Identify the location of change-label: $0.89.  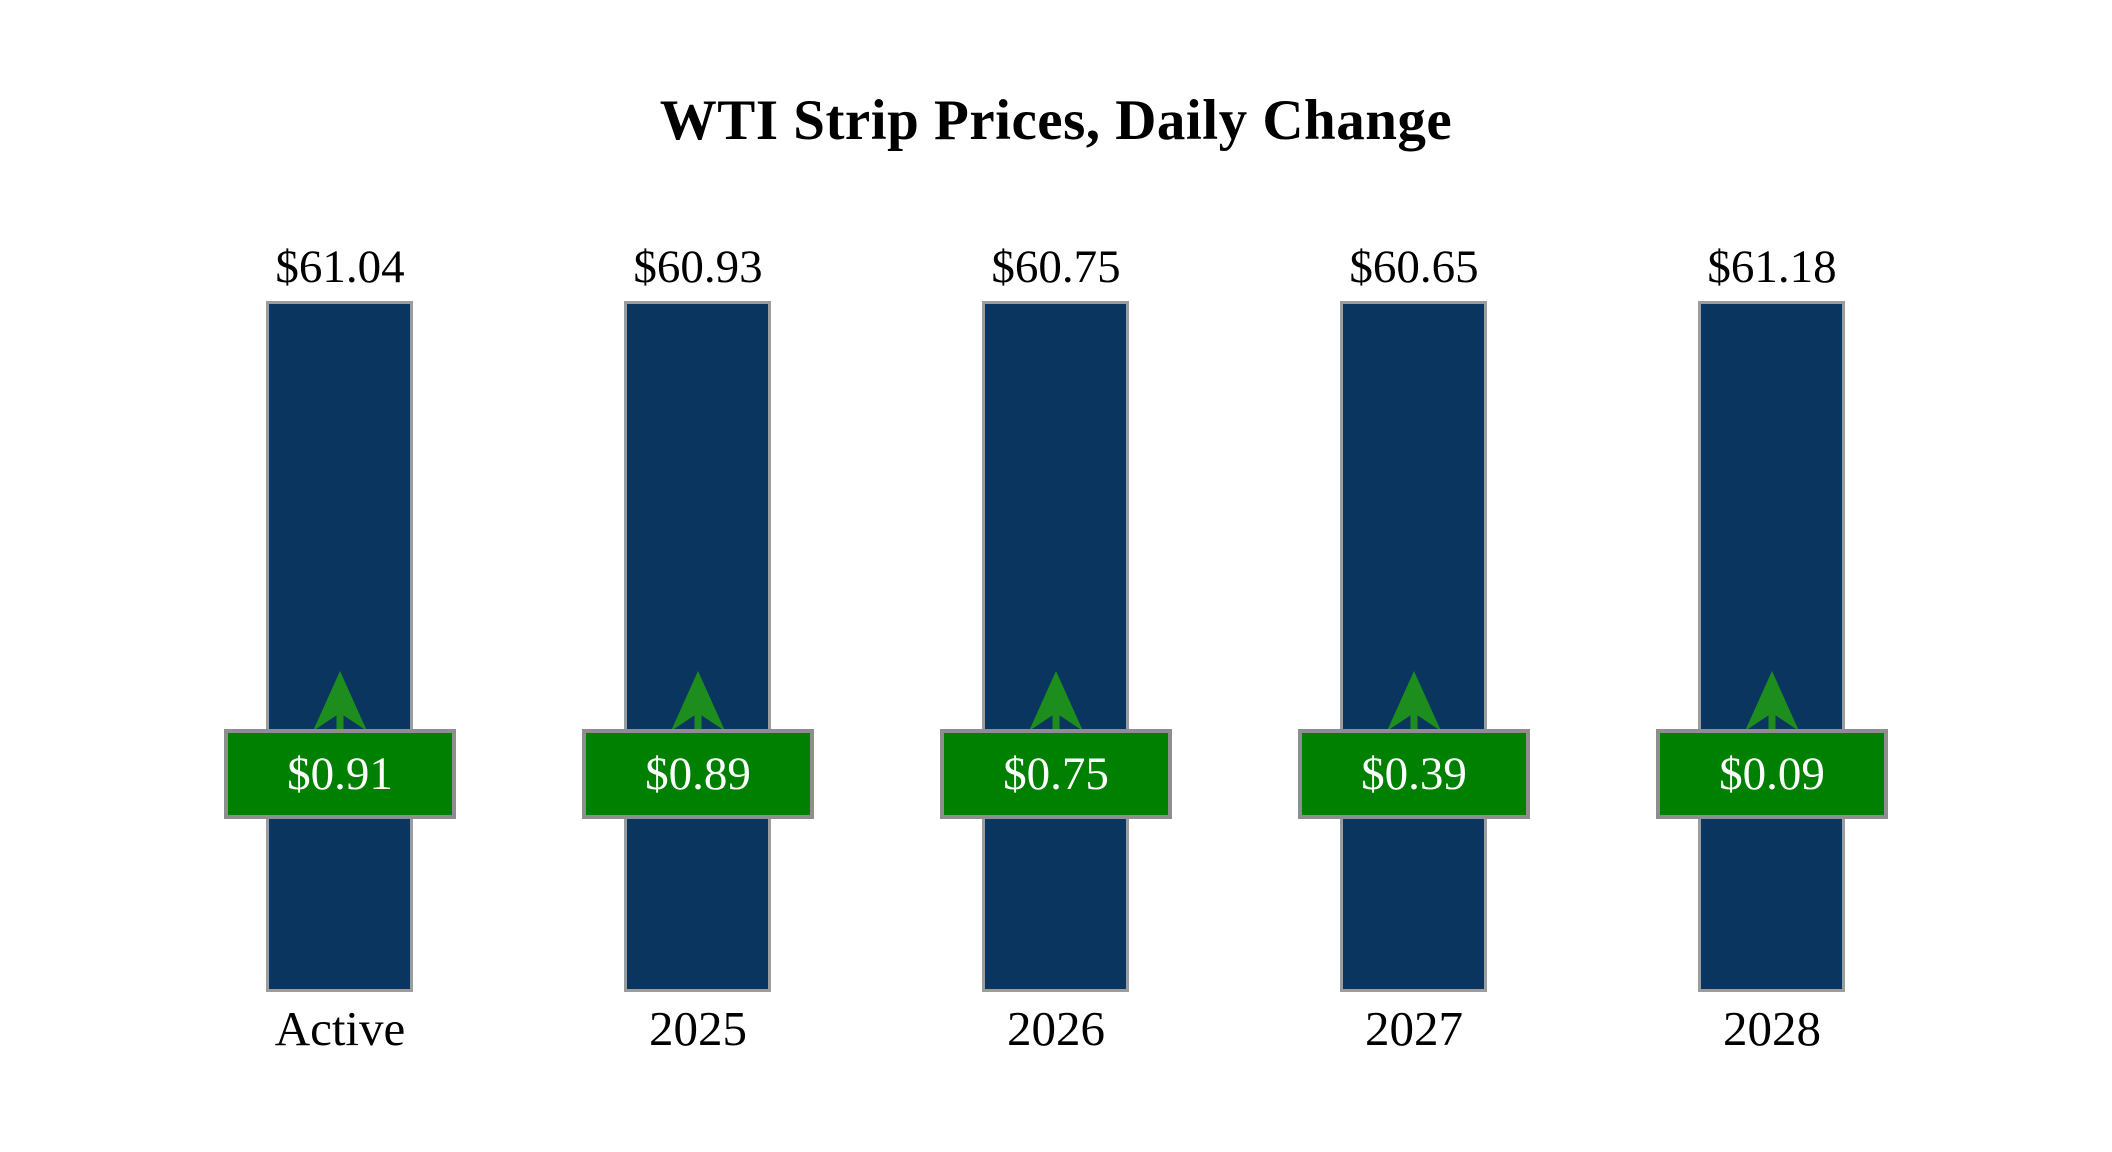
(698, 774).